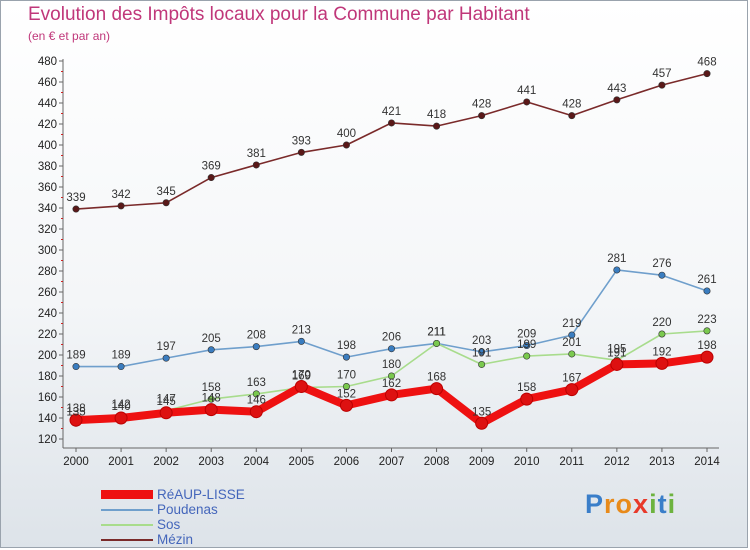 The height and width of the screenshot is (550, 750). What do you see at coordinates (166, 347) in the screenshot?
I see `data-label: 197` at bounding box center [166, 347].